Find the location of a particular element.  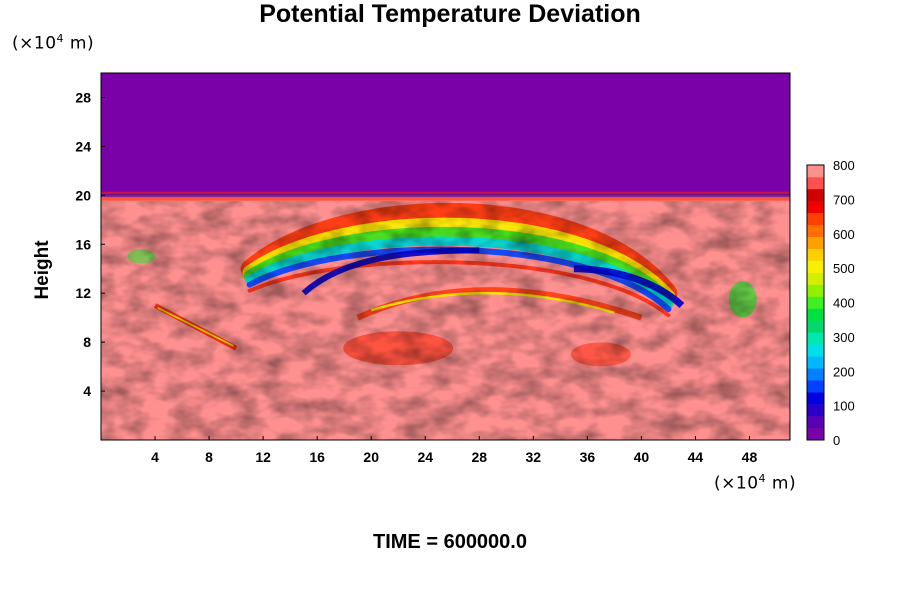

y-axis-unit: (×104 m) is located at coordinates (53, 43).